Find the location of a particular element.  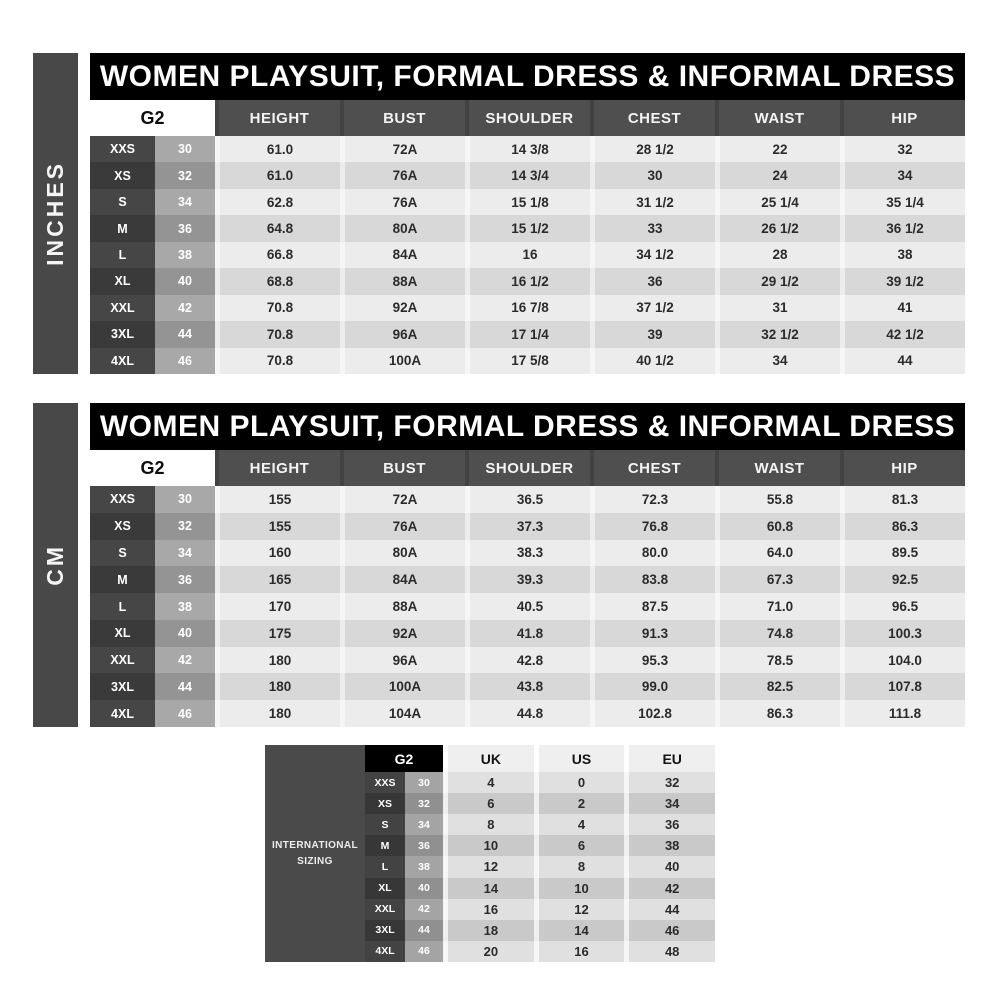

chest-column-header: CHEST is located at coordinates (652, 118).